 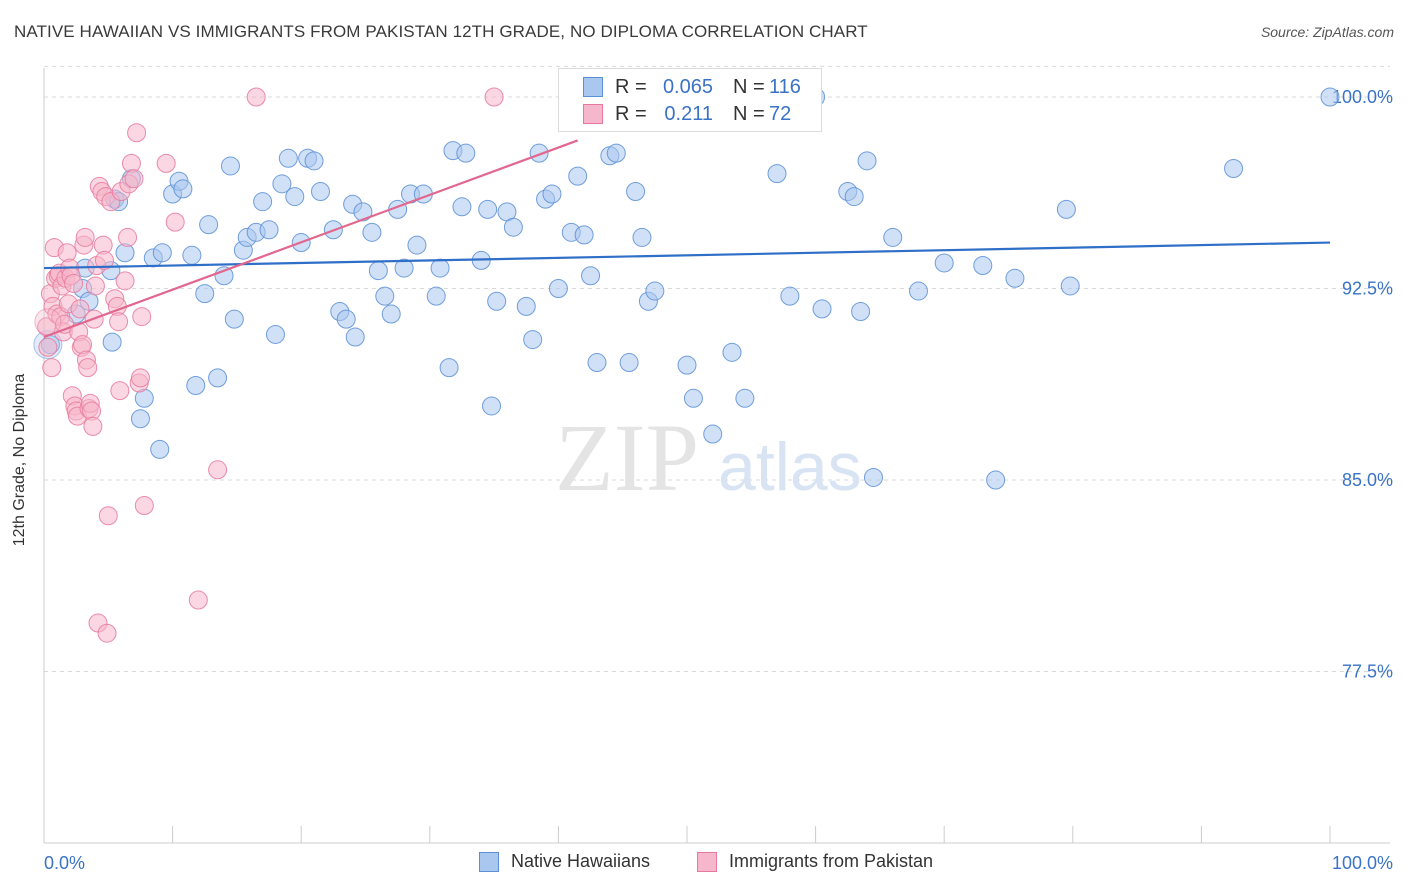 I want to click on y-tick-label: 85.0%, so click(x=1367, y=480).